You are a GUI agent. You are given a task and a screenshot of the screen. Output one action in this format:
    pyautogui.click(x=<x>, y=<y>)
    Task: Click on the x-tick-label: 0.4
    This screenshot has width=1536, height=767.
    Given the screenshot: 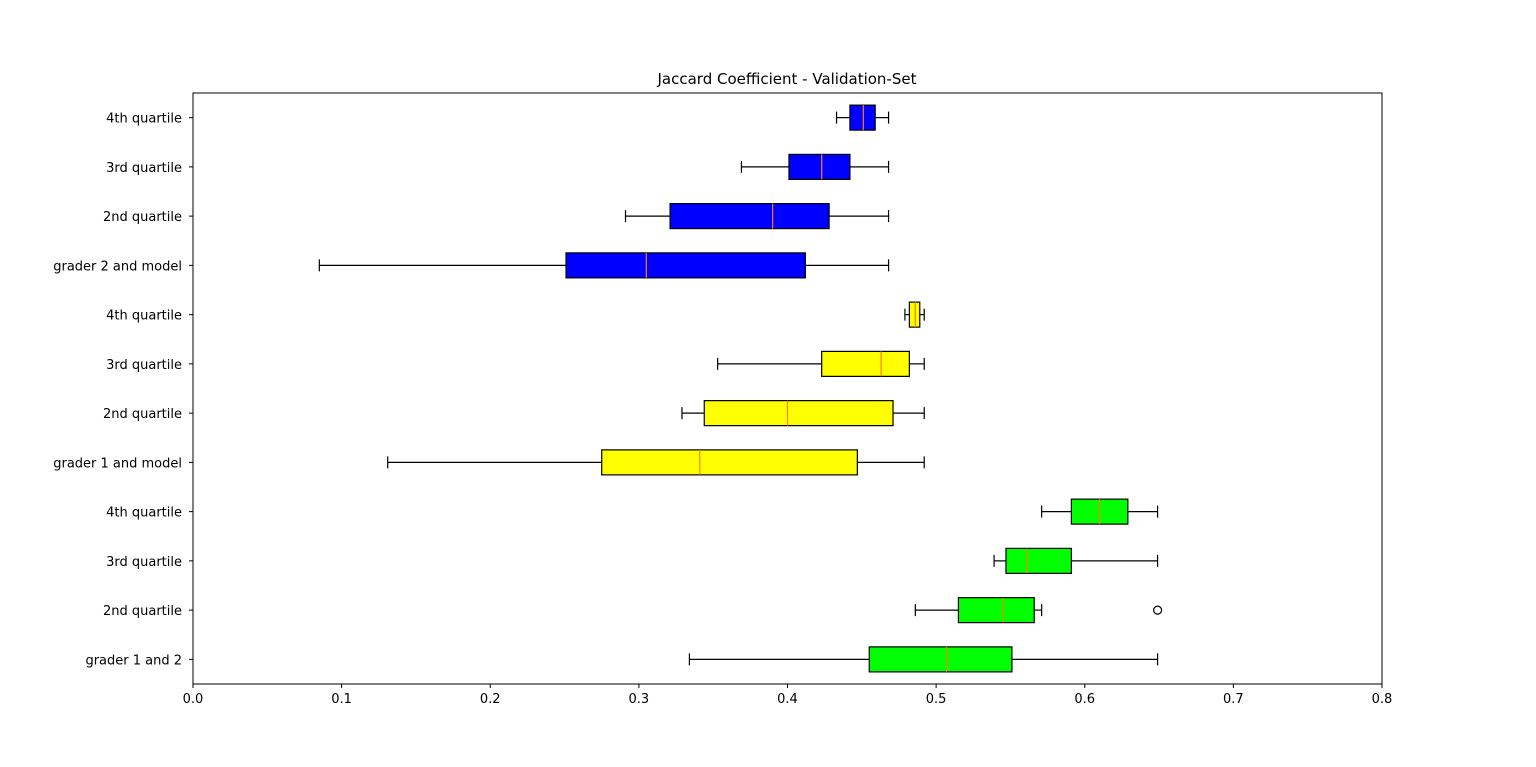 What is the action you would take?
    pyautogui.click(x=787, y=699)
    